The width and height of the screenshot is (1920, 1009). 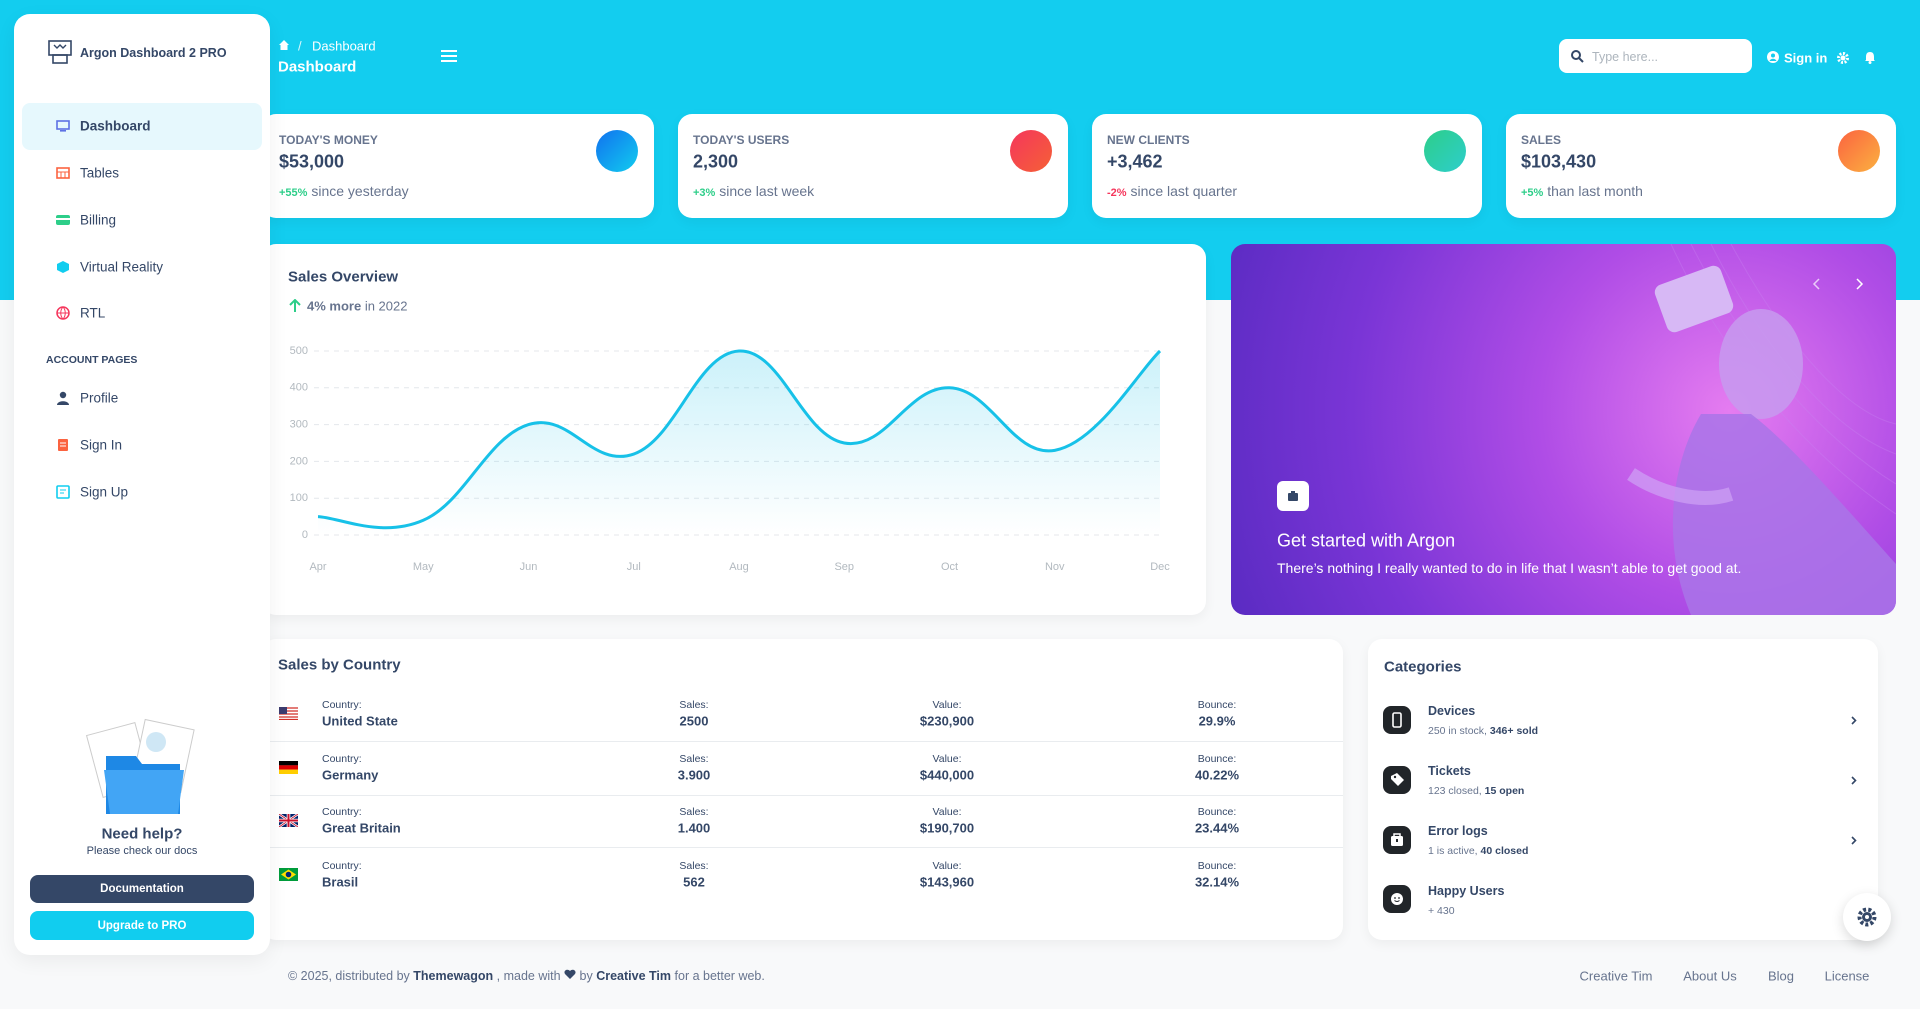 I want to click on tail-text: for a better web., so click(x=719, y=976).